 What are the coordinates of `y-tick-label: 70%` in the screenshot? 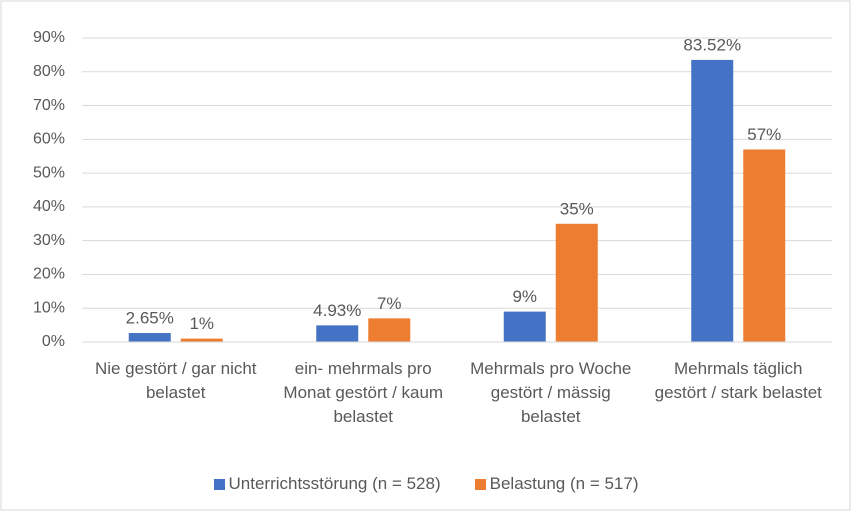 It's located at (49, 105).